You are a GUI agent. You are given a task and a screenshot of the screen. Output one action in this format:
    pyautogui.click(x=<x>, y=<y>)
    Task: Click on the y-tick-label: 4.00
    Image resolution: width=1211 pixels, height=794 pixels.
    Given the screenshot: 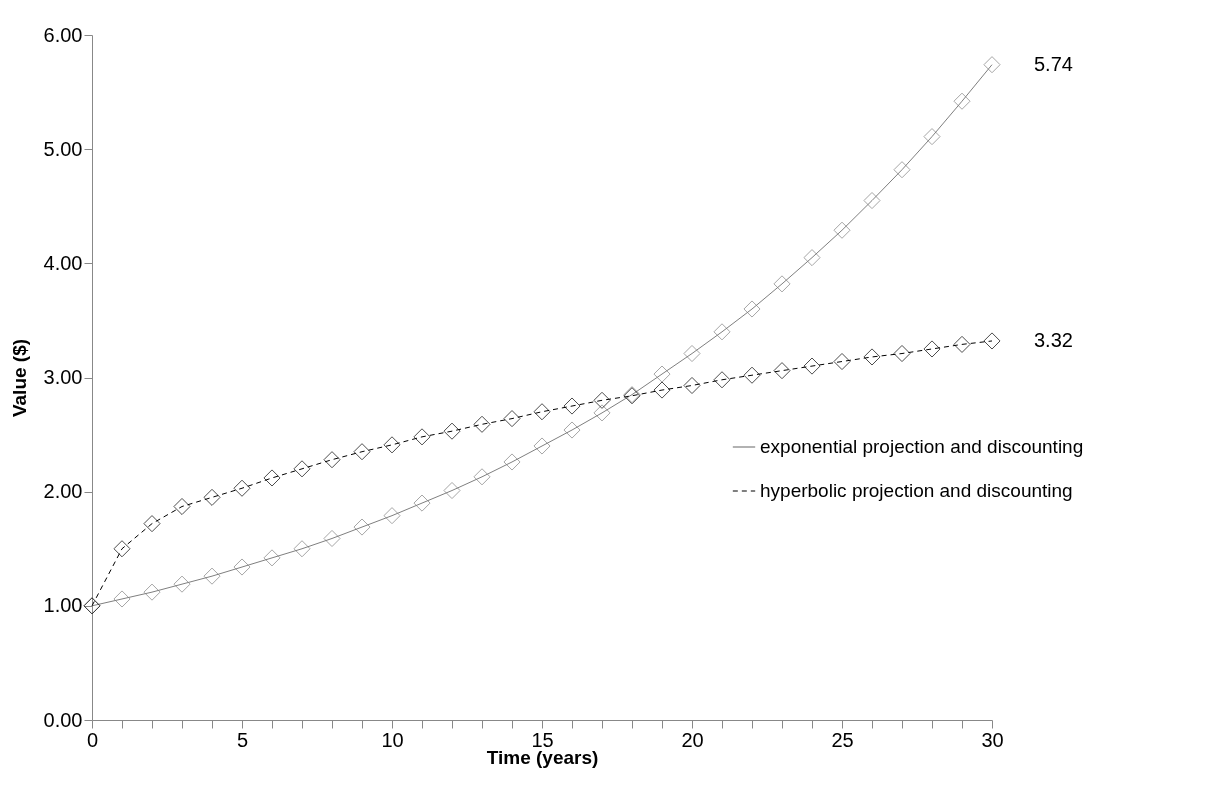 What is the action you would take?
    pyautogui.click(x=63, y=262)
    